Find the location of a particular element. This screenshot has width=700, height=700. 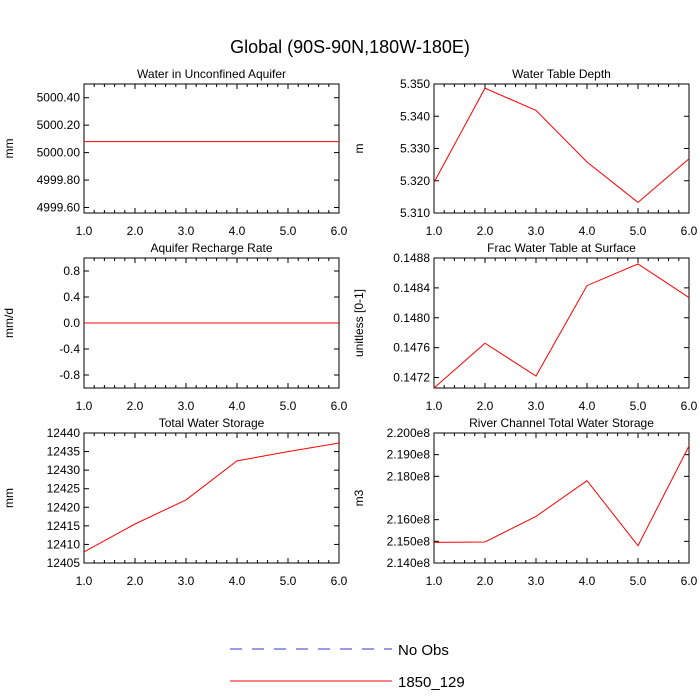

y-tick-label: 2.150e8 is located at coordinates (409, 541).